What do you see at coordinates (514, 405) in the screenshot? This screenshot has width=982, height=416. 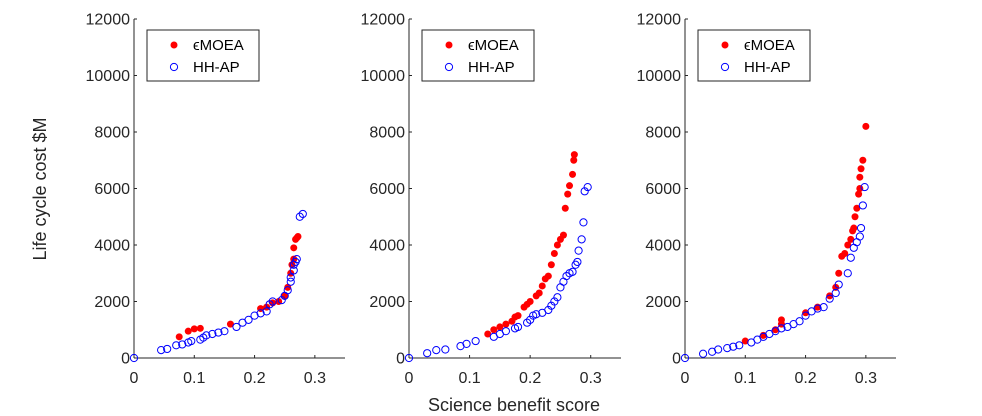 I see `x-axis-label: Science benefit score` at bounding box center [514, 405].